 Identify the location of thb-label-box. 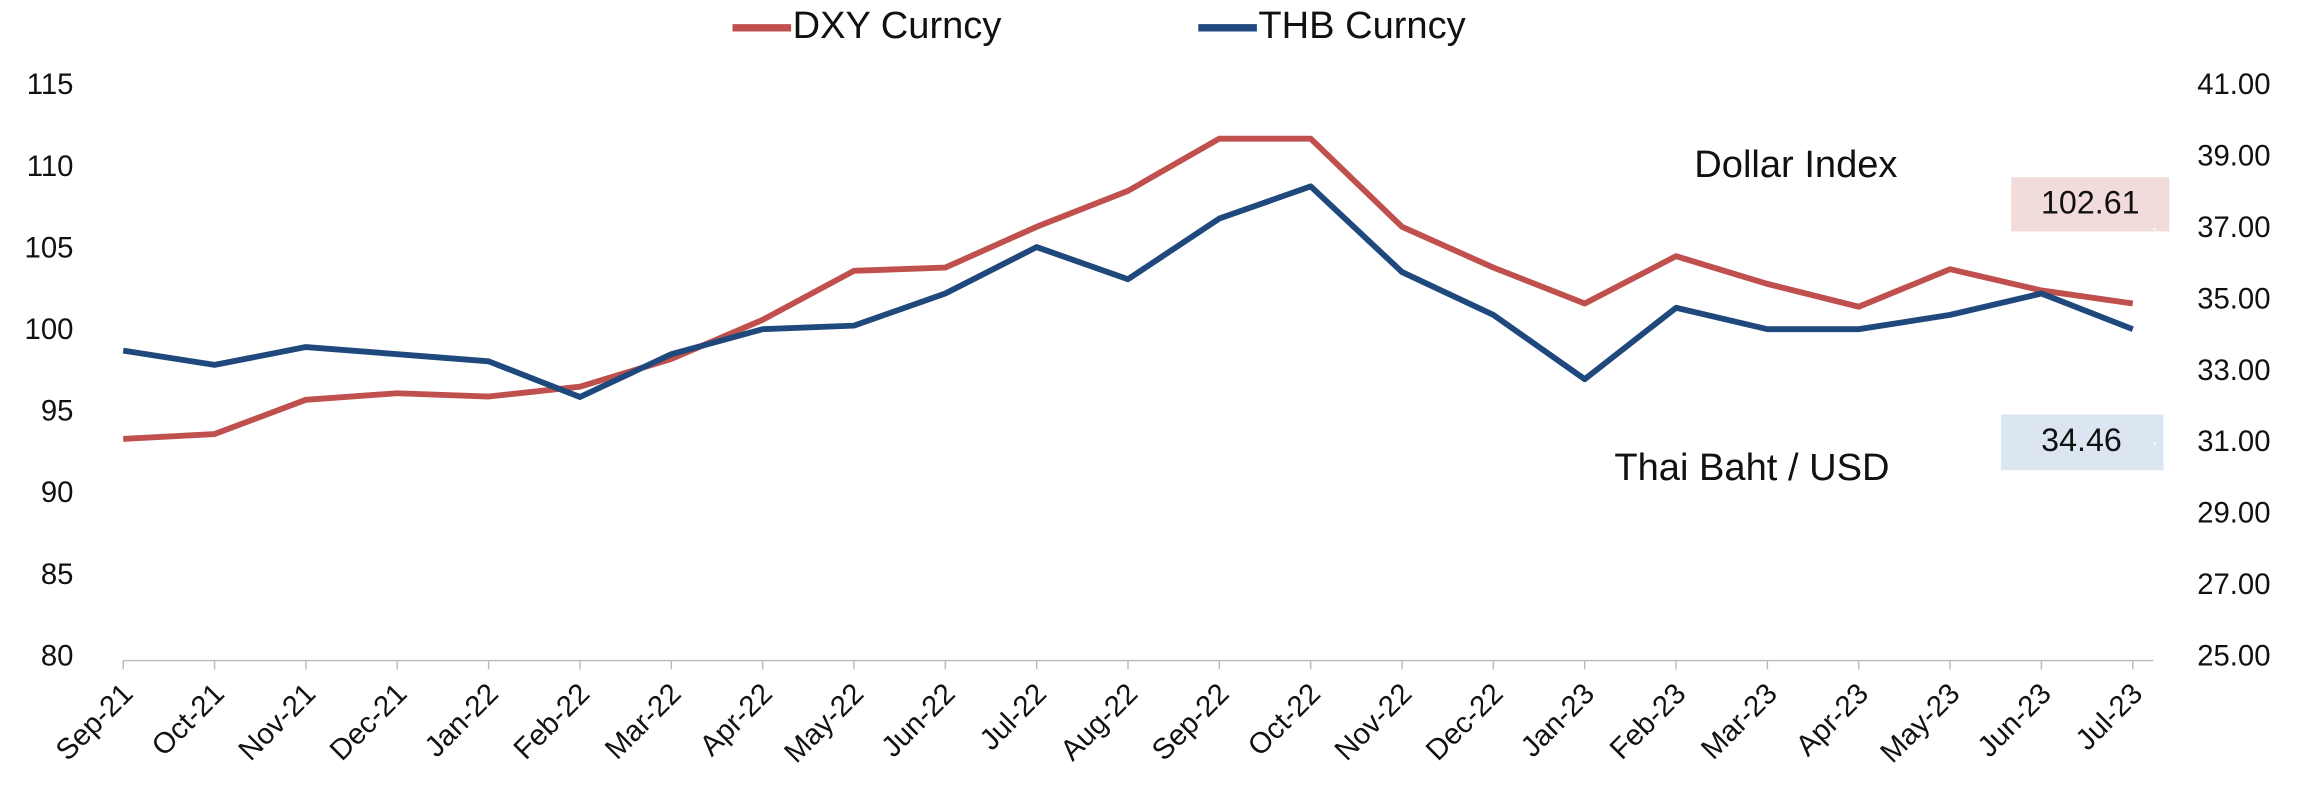
(2082, 442).